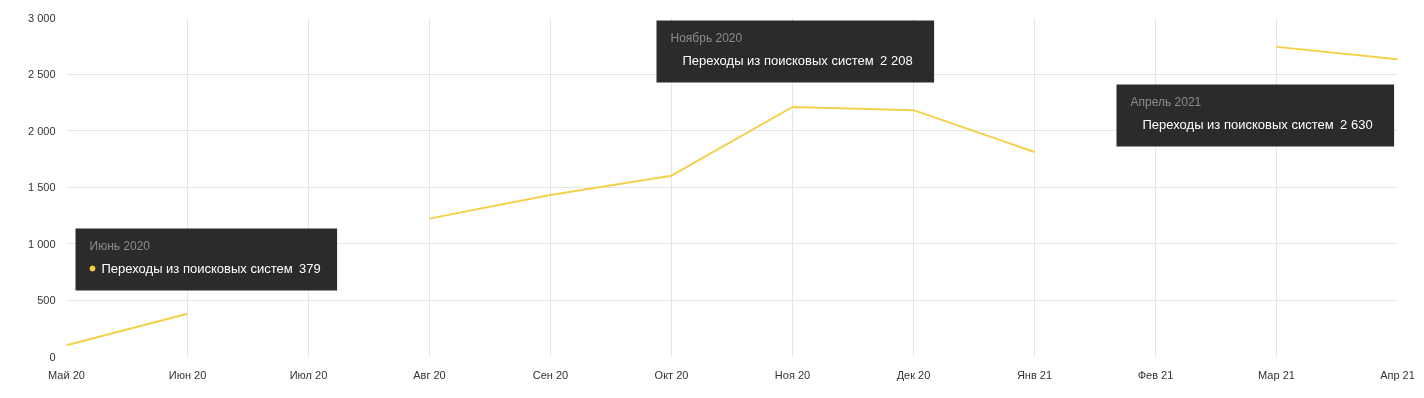  Describe the element at coordinates (41, 17) in the screenshot. I see `y-tick-label: 3 000` at that location.